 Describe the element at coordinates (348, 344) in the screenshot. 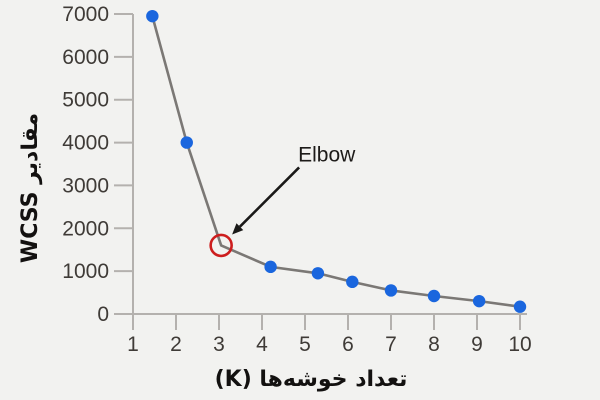

I see `x-tick-label: 6` at that location.